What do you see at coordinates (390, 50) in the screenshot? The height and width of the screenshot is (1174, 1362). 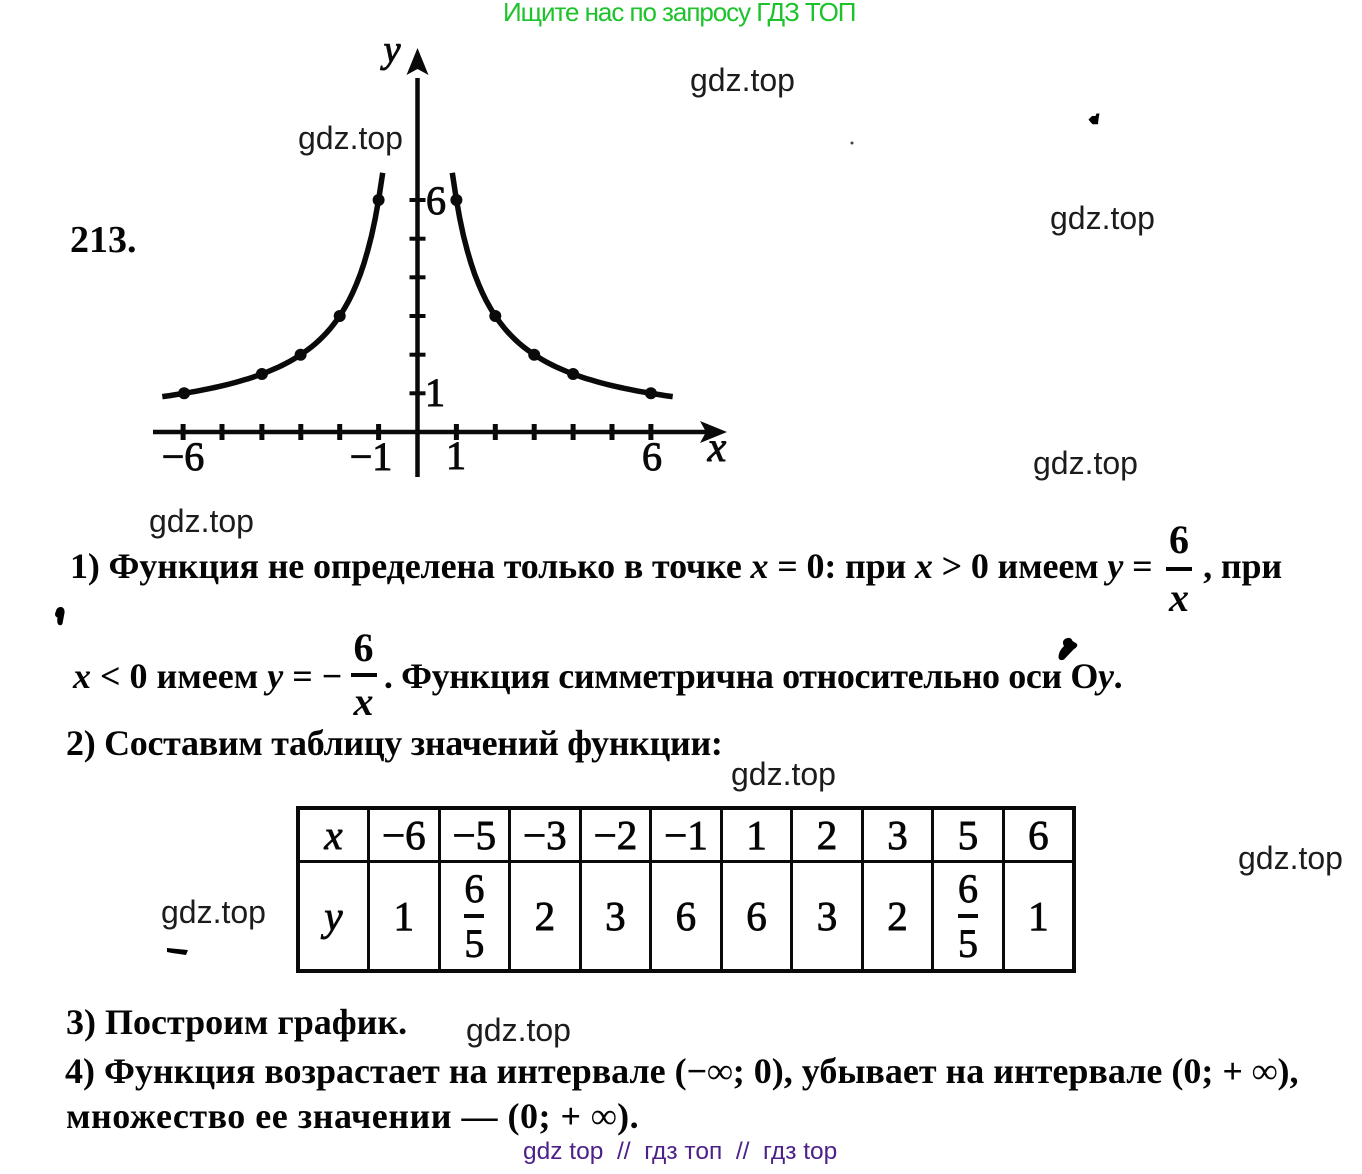 I see `svg-text: y` at bounding box center [390, 50].